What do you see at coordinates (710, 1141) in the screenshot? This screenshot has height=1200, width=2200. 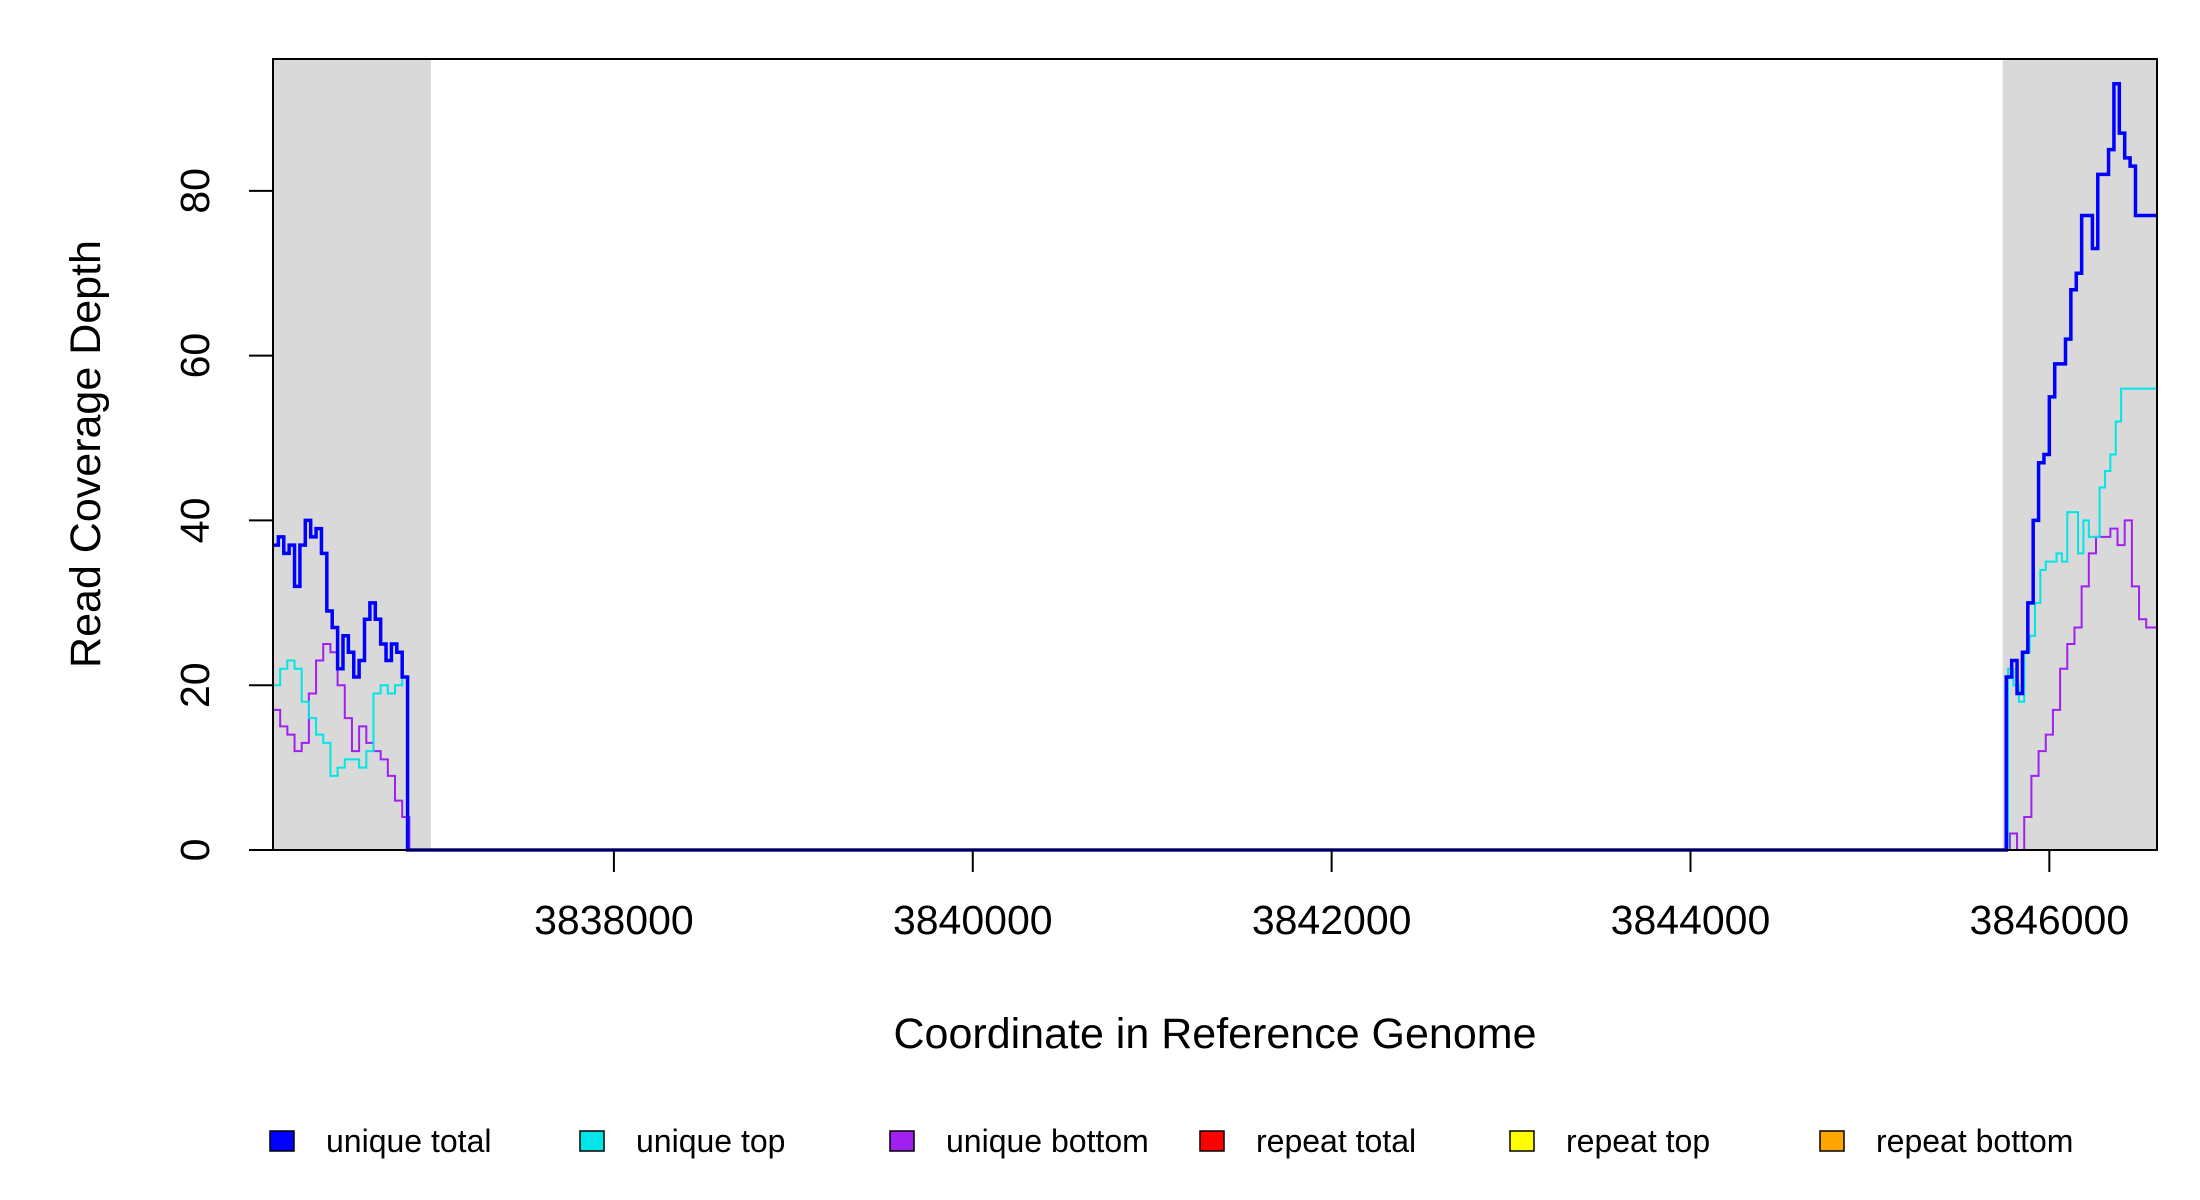 I see `legend-label: unique top` at bounding box center [710, 1141].